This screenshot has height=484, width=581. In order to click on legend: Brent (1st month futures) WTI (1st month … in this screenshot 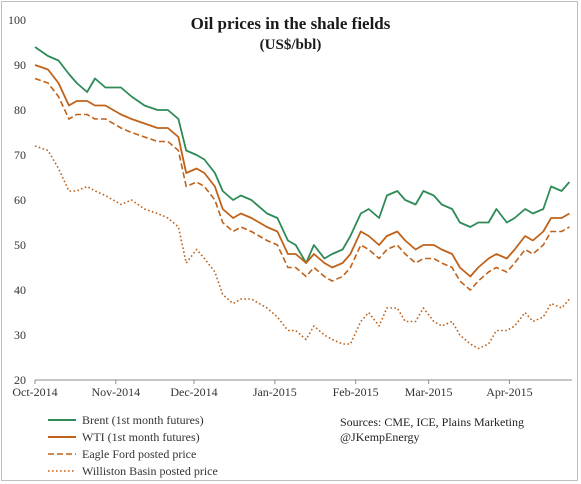, I will do `click(133, 445)`.